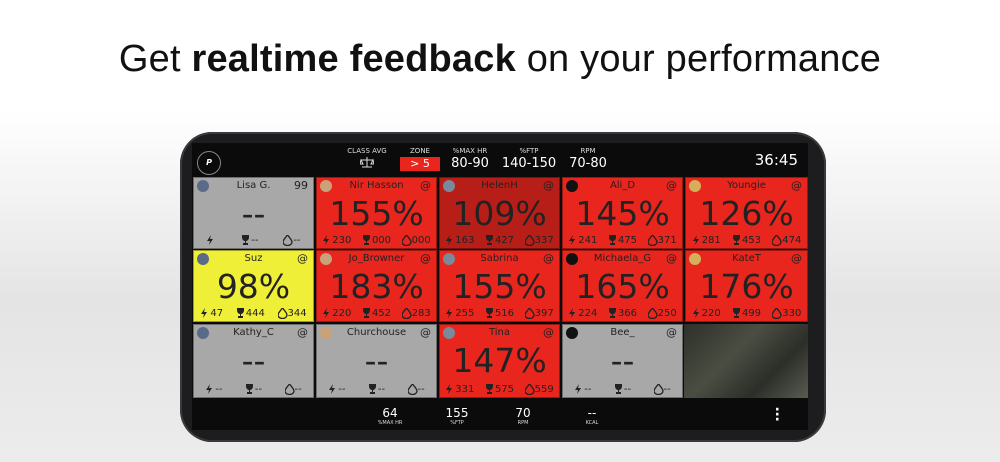  Describe the element at coordinates (746, 361) in the screenshot. I see `video-tile` at that location.